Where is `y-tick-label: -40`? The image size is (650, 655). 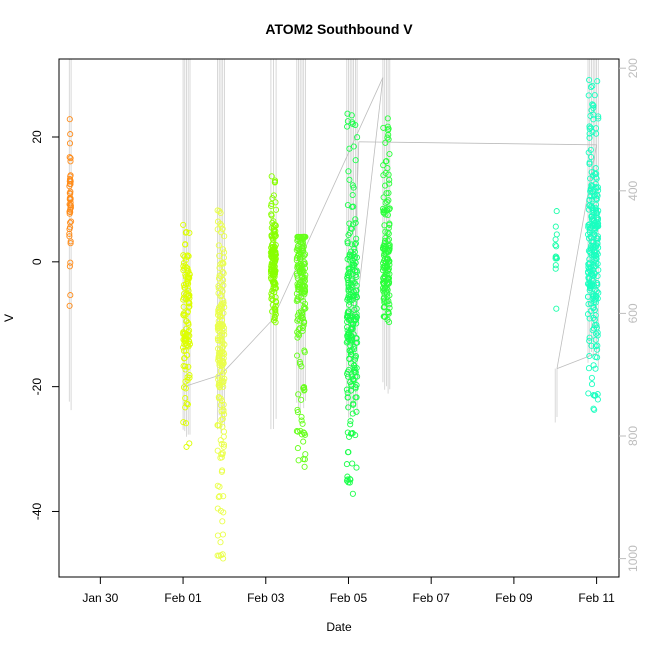
y-tick-label: -40 is located at coordinates (37, 511).